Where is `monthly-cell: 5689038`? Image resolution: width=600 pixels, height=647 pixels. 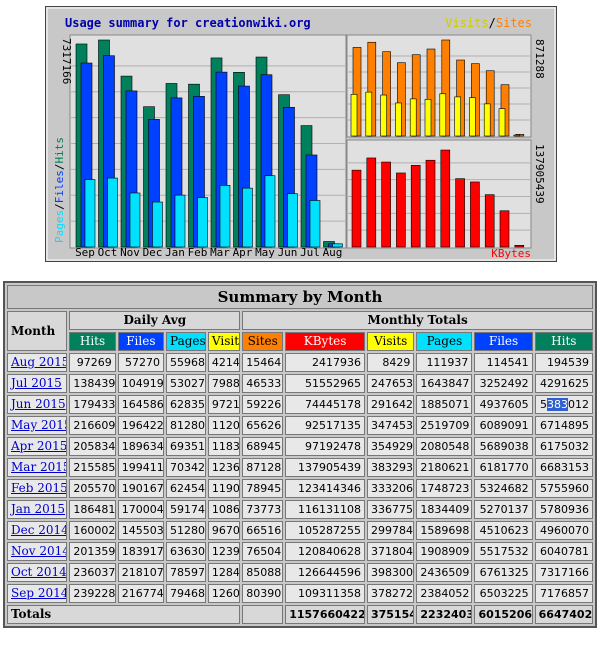 monthly-cell: 5689038 is located at coordinates (503, 446).